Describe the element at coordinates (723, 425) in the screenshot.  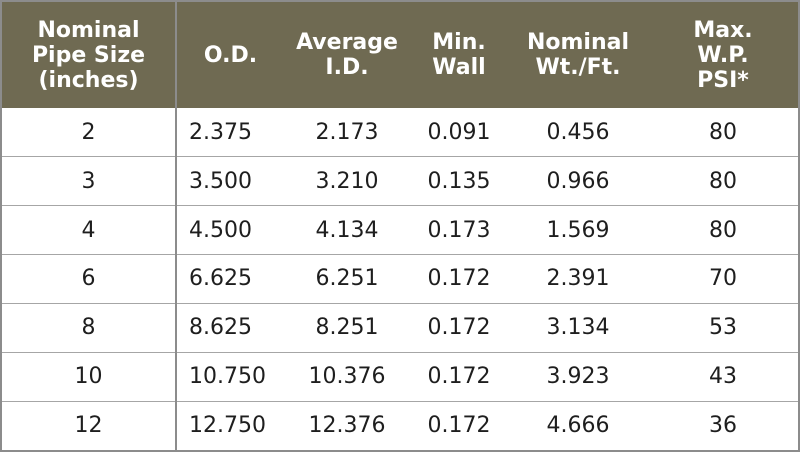
I see `cell-max-wp: 36` at that location.